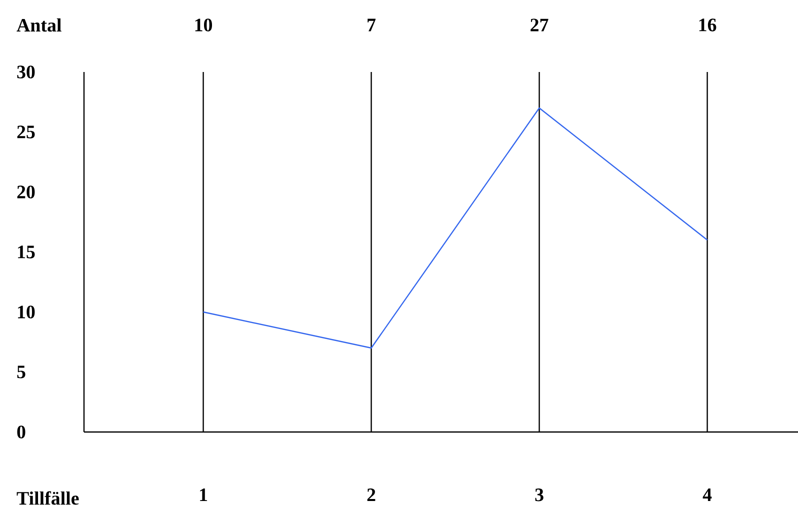 The width and height of the screenshot is (798, 510). Describe the element at coordinates (26, 72) in the screenshot. I see `y-tick-label: 30` at that location.